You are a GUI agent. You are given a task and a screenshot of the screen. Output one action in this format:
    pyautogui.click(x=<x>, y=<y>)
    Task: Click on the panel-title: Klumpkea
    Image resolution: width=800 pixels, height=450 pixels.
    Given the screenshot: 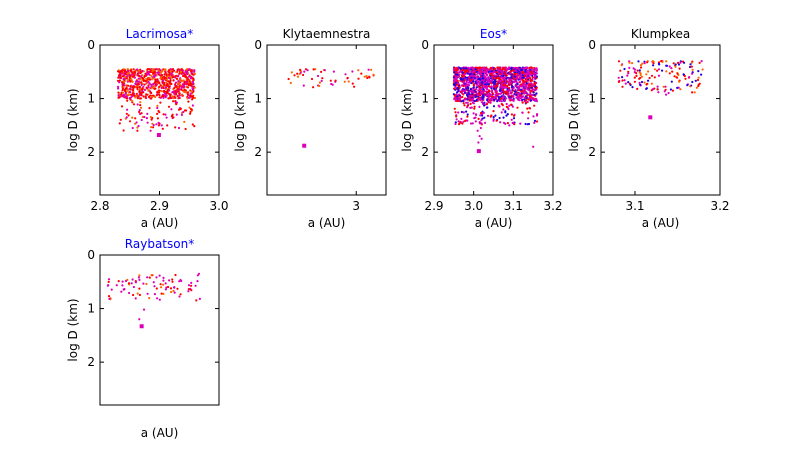 What is the action you would take?
    pyautogui.click(x=660, y=34)
    